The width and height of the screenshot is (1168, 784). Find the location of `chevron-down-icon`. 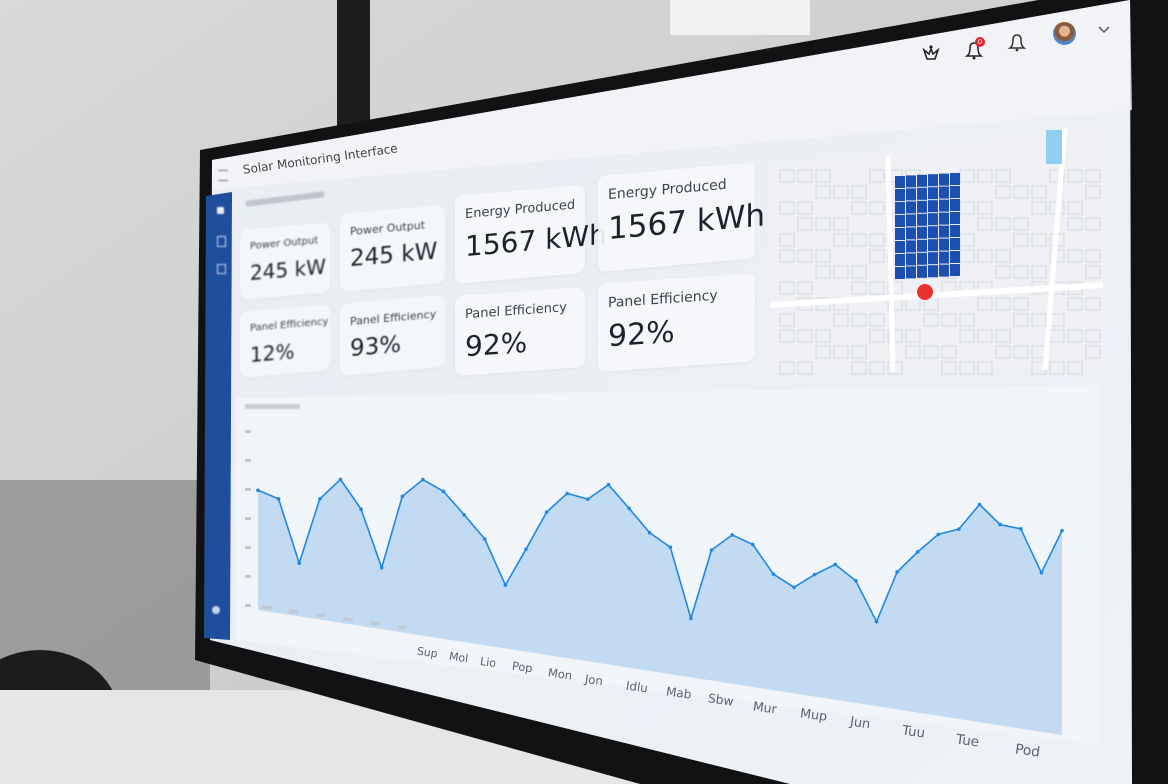

chevron-down-icon is located at coordinates (1104, 29).